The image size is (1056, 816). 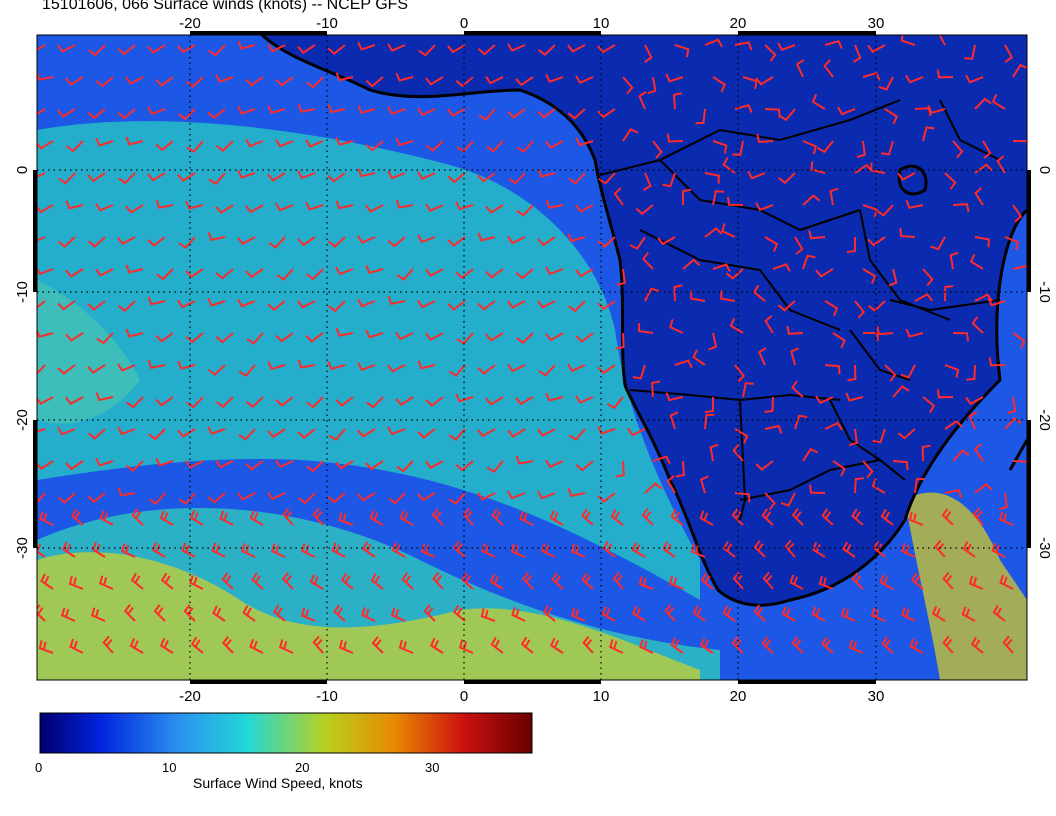 I want to click on frame-tick-bar, so click(x=1029, y=231).